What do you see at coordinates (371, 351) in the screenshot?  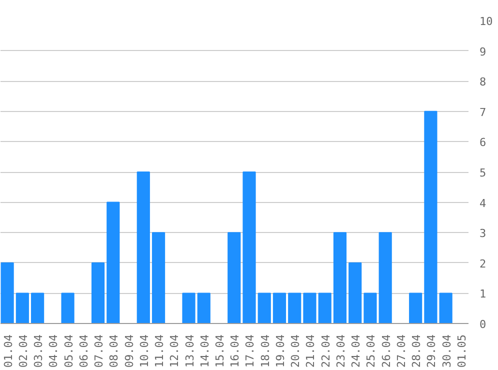 I see `x-tick-label: 25.04` at bounding box center [371, 351].